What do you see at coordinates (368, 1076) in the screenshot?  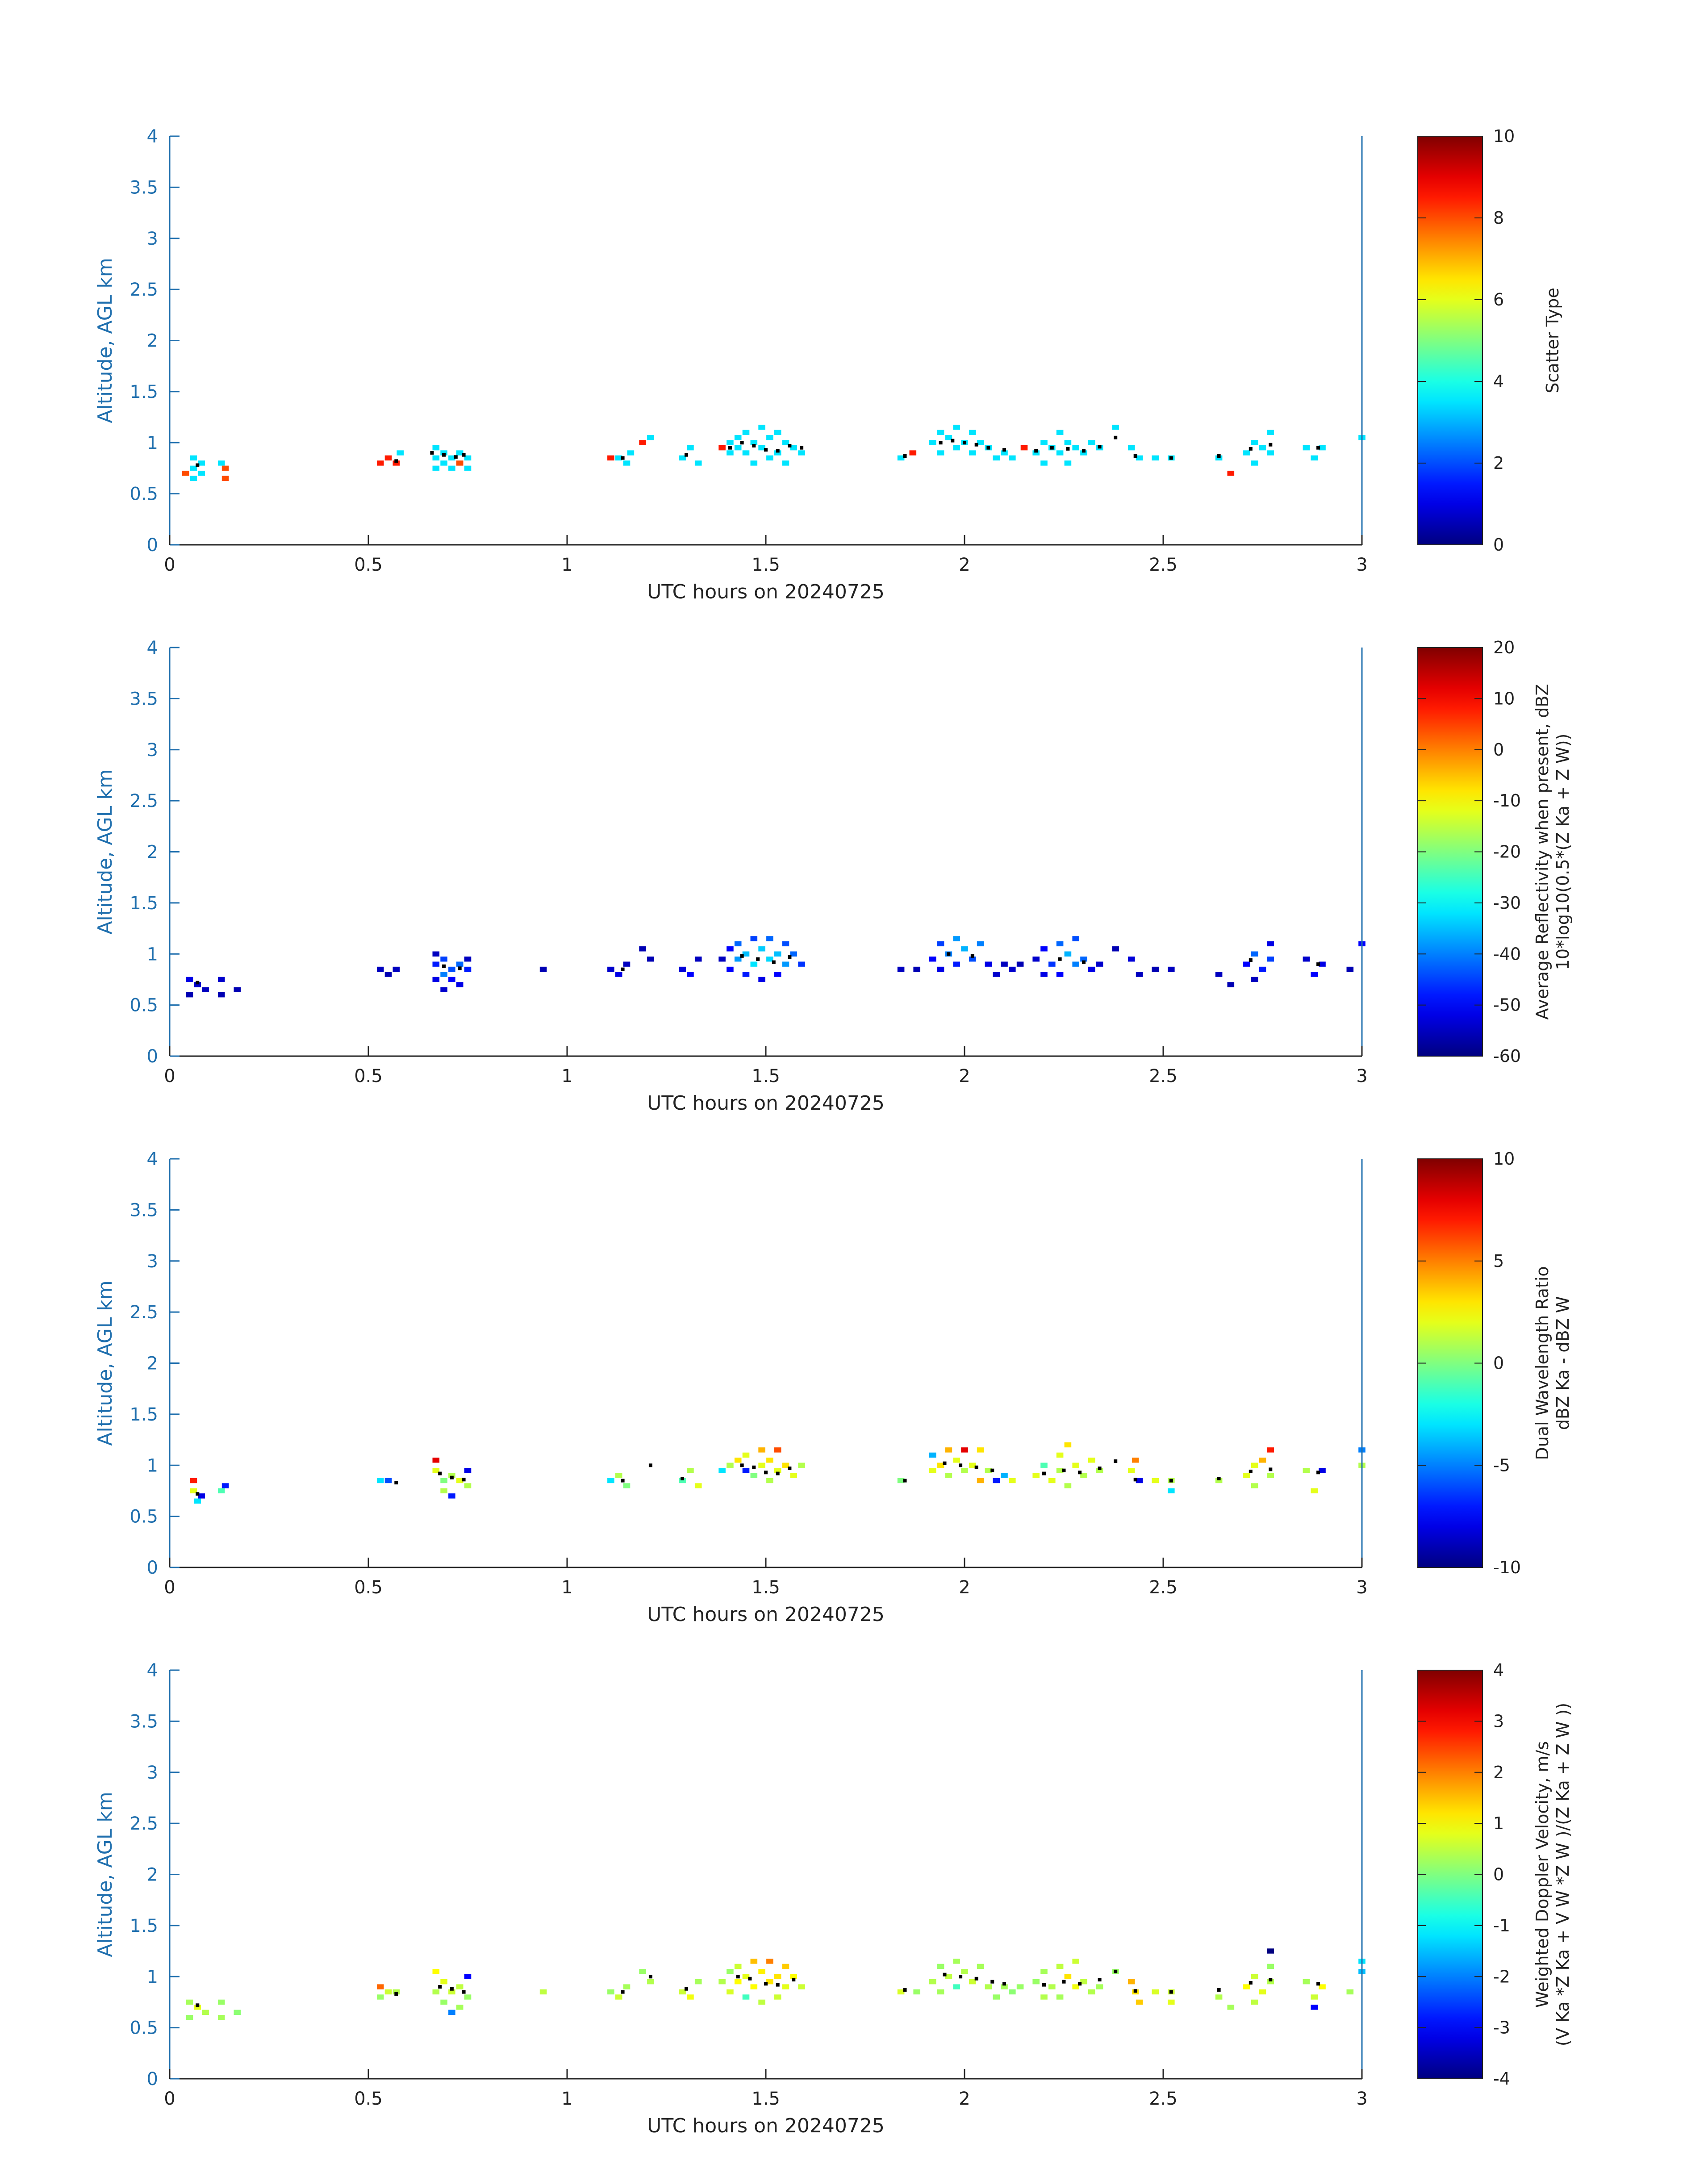 I see `x-tick-label: 0.5` at bounding box center [368, 1076].